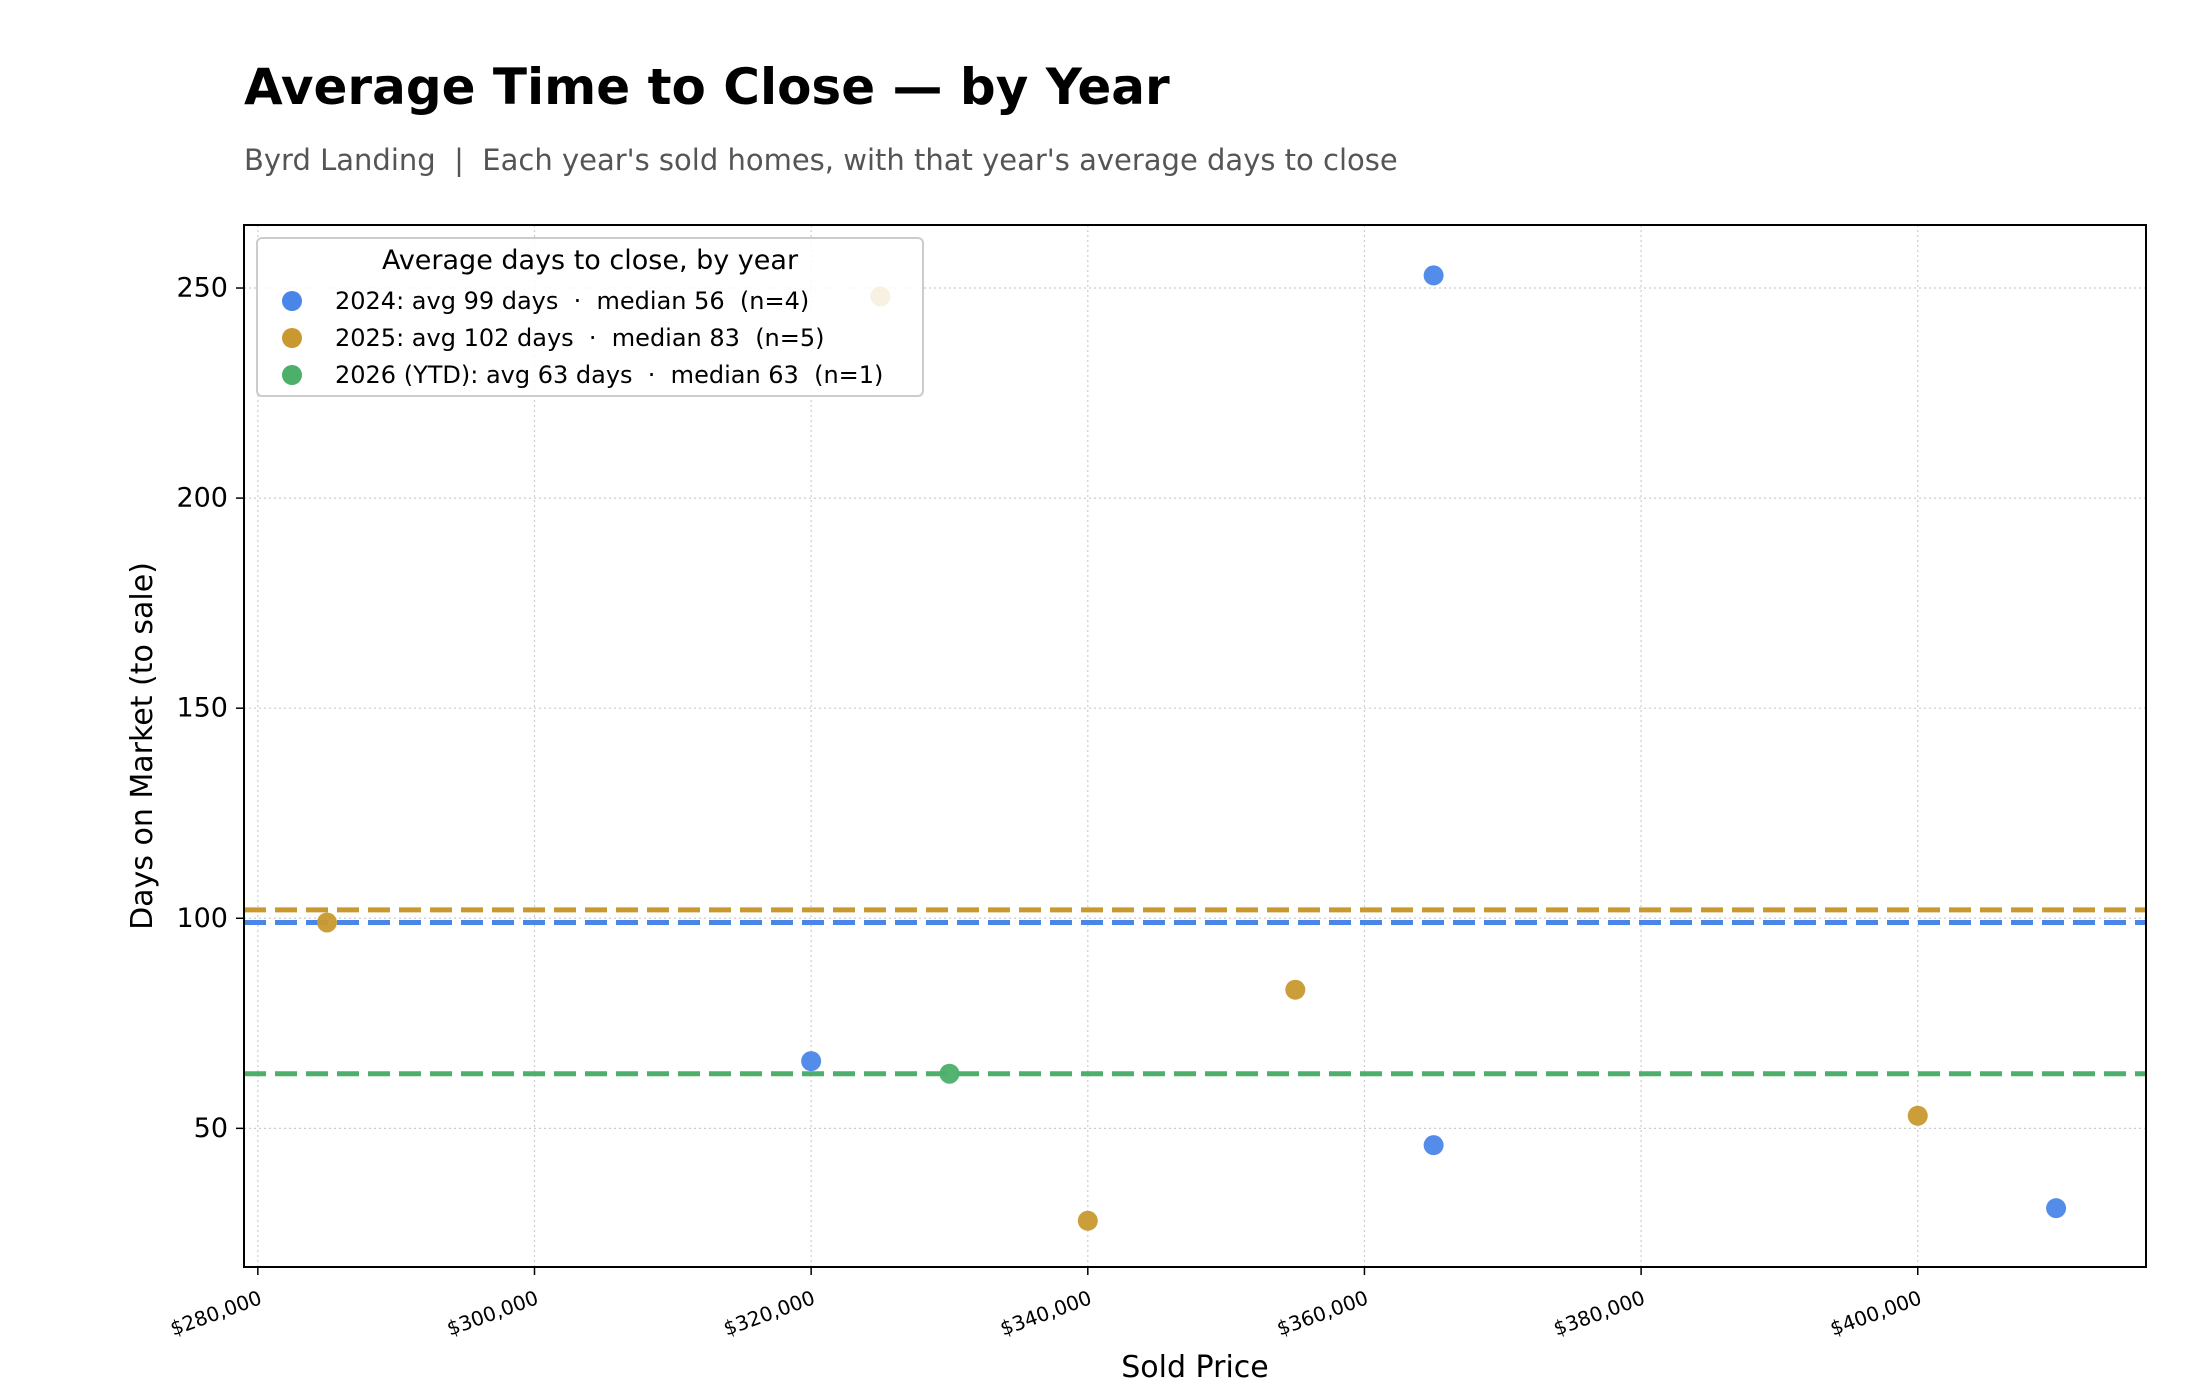 The height and width of the screenshot is (1400, 2200). What do you see at coordinates (1599, 1312) in the screenshot?
I see `x-tick-label: $380,000` at bounding box center [1599, 1312].